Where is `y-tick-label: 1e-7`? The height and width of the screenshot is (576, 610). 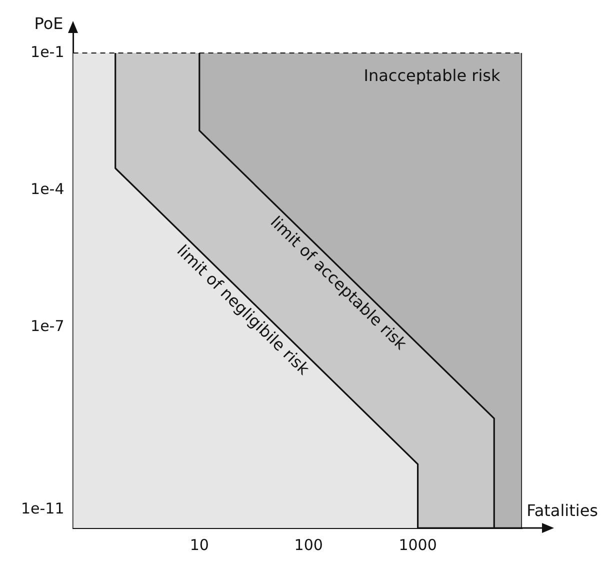 y-tick-label: 1e-7 is located at coordinates (47, 325).